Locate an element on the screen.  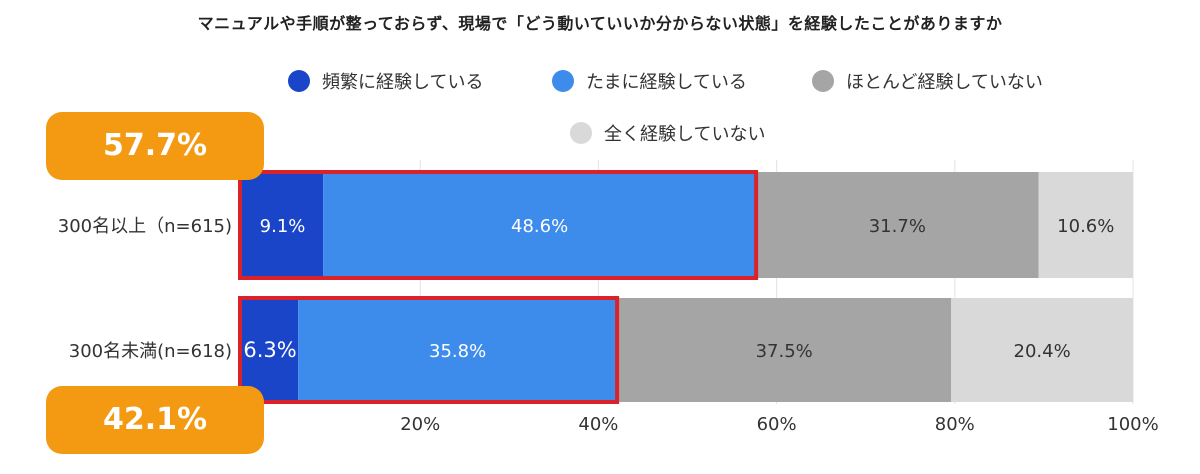
data-label-never-1: 20.4% is located at coordinates (1042, 351).